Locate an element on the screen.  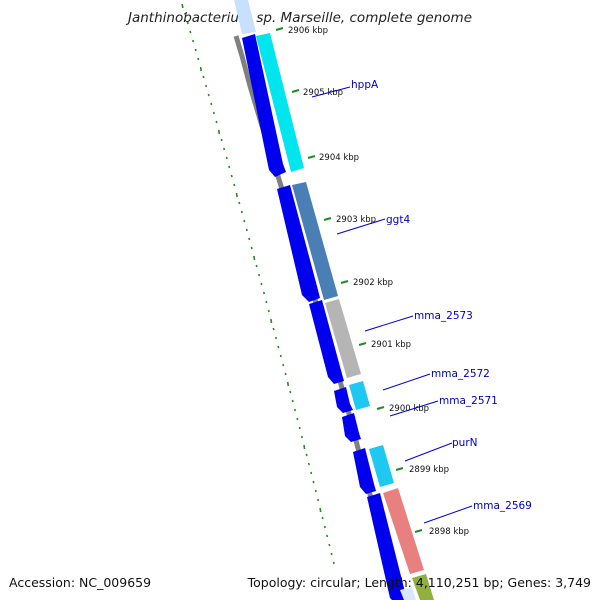
cds-block-white is located at coordinates (408, 593).